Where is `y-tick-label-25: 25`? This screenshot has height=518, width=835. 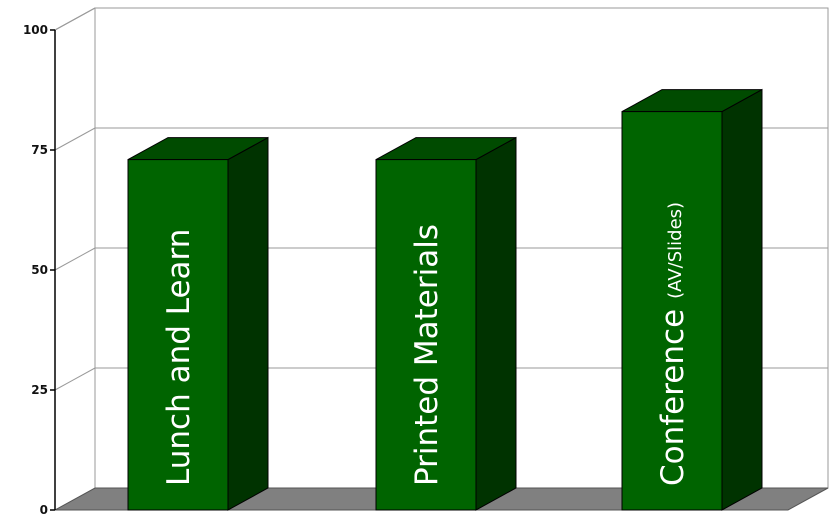
y-tick-label-25: 25 is located at coordinates (39, 390).